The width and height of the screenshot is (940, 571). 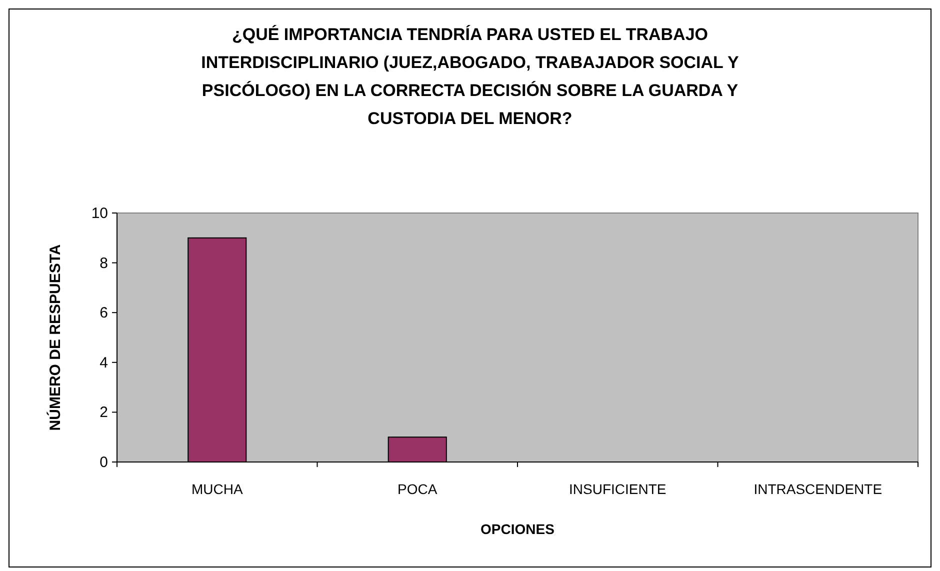 What do you see at coordinates (818, 489) in the screenshot?
I see `x-tick-label: INTRASCENDENTE` at bounding box center [818, 489].